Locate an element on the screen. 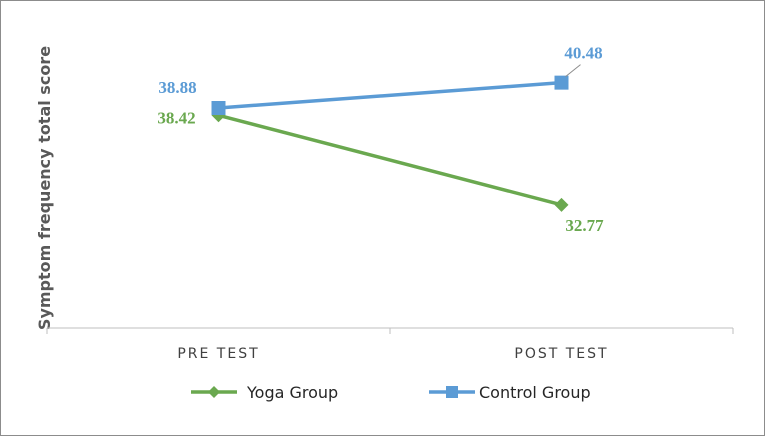 The height and width of the screenshot is (437, 765). legend-item-yoga-group: Yoga Group is located at coordinates (264, 392).